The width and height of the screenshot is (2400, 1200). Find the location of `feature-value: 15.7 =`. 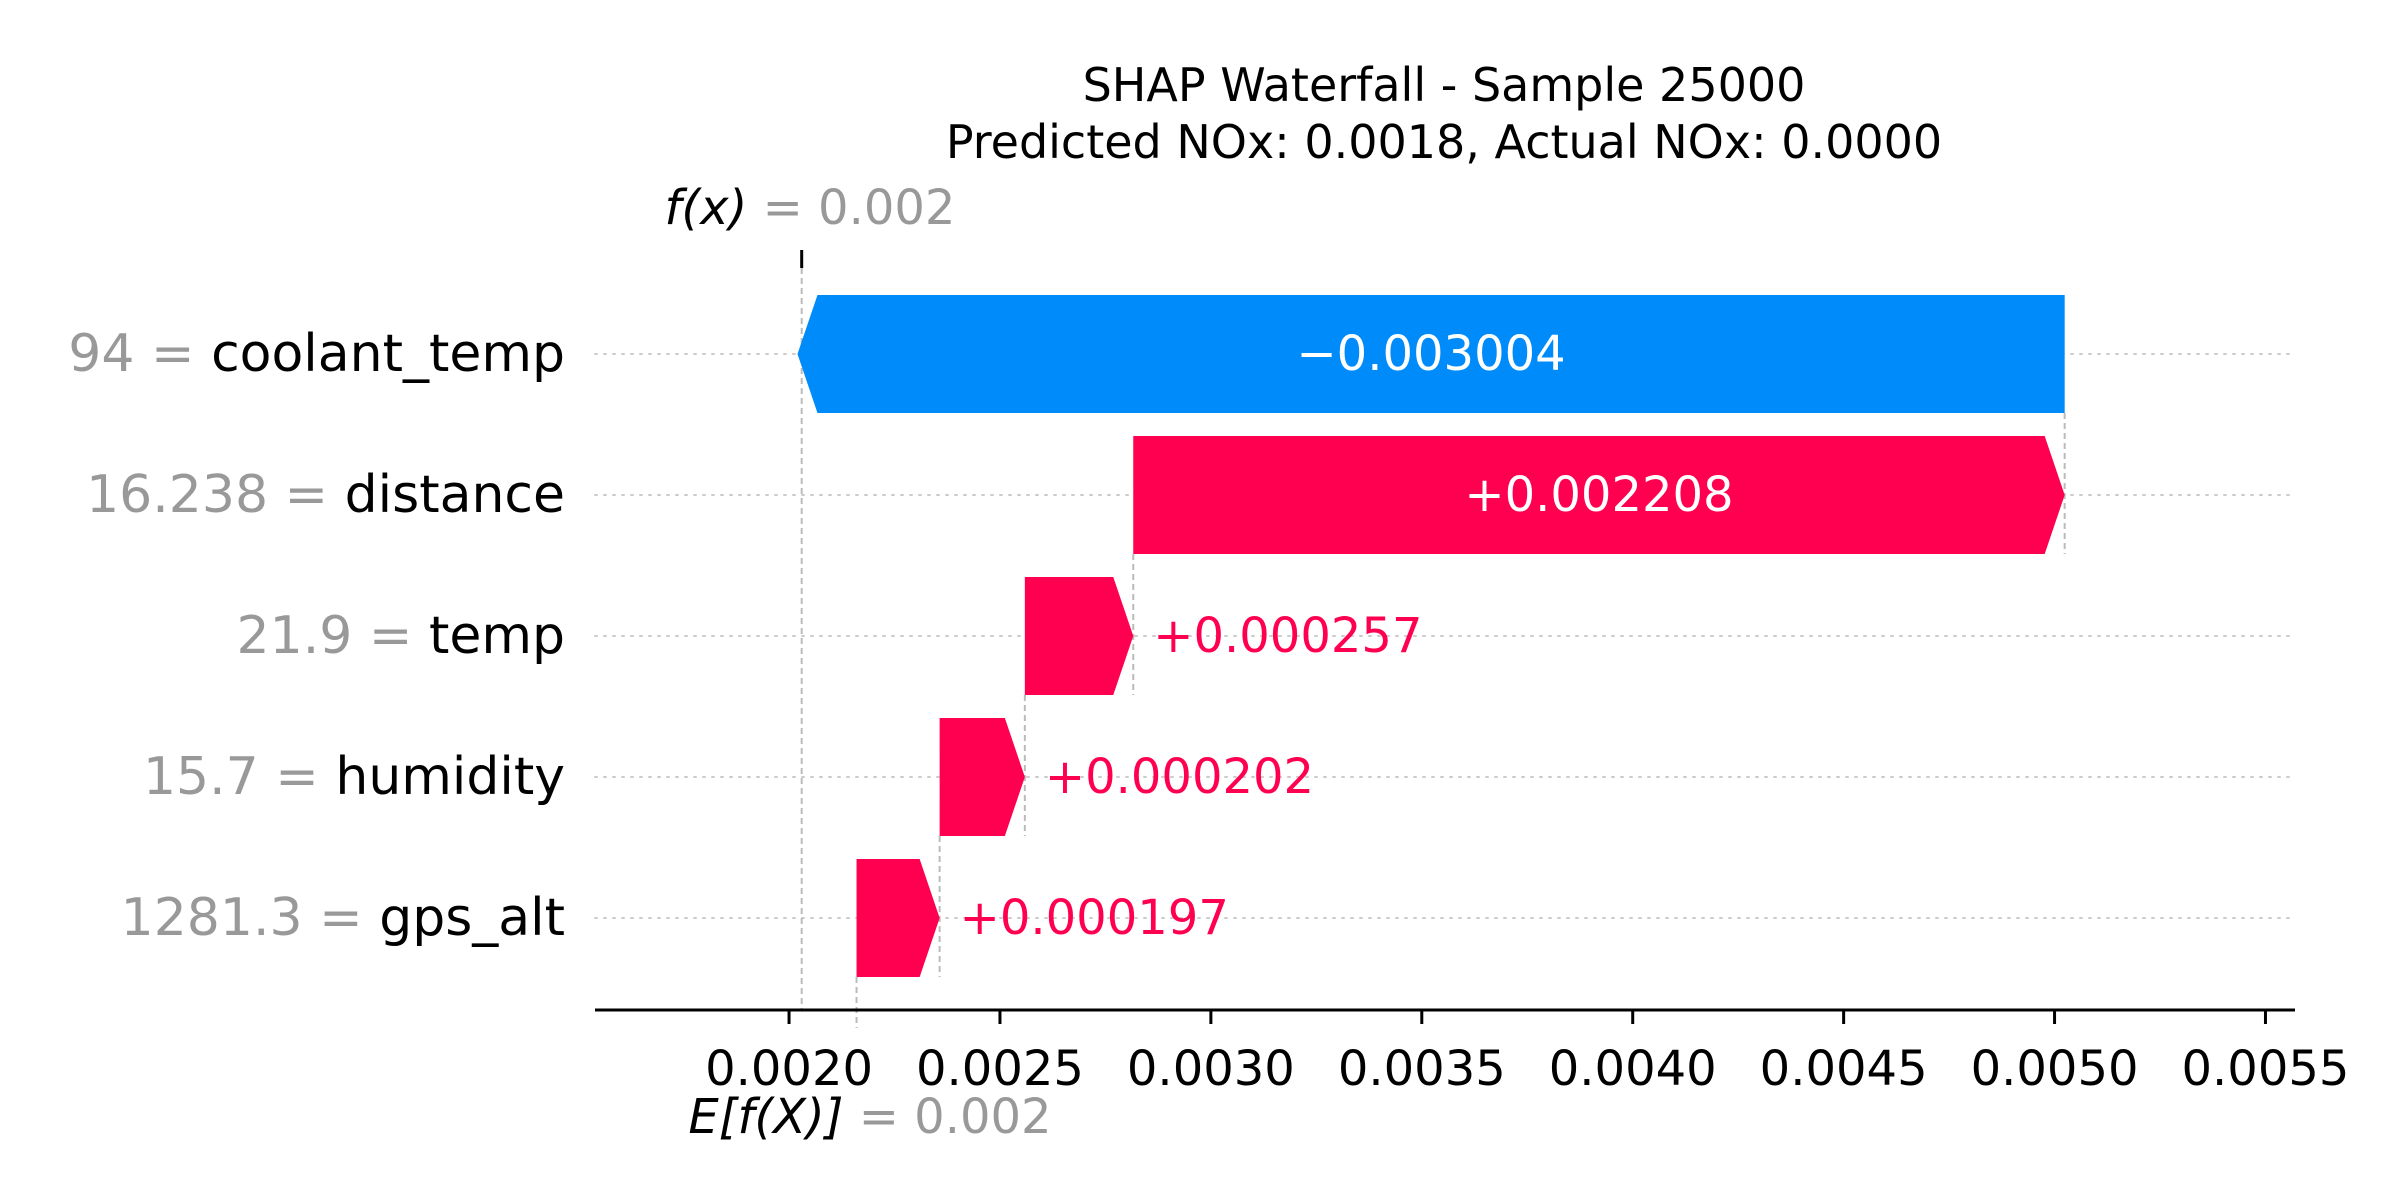

feature-value: 15.7 = is located at coordinates (239, 777).